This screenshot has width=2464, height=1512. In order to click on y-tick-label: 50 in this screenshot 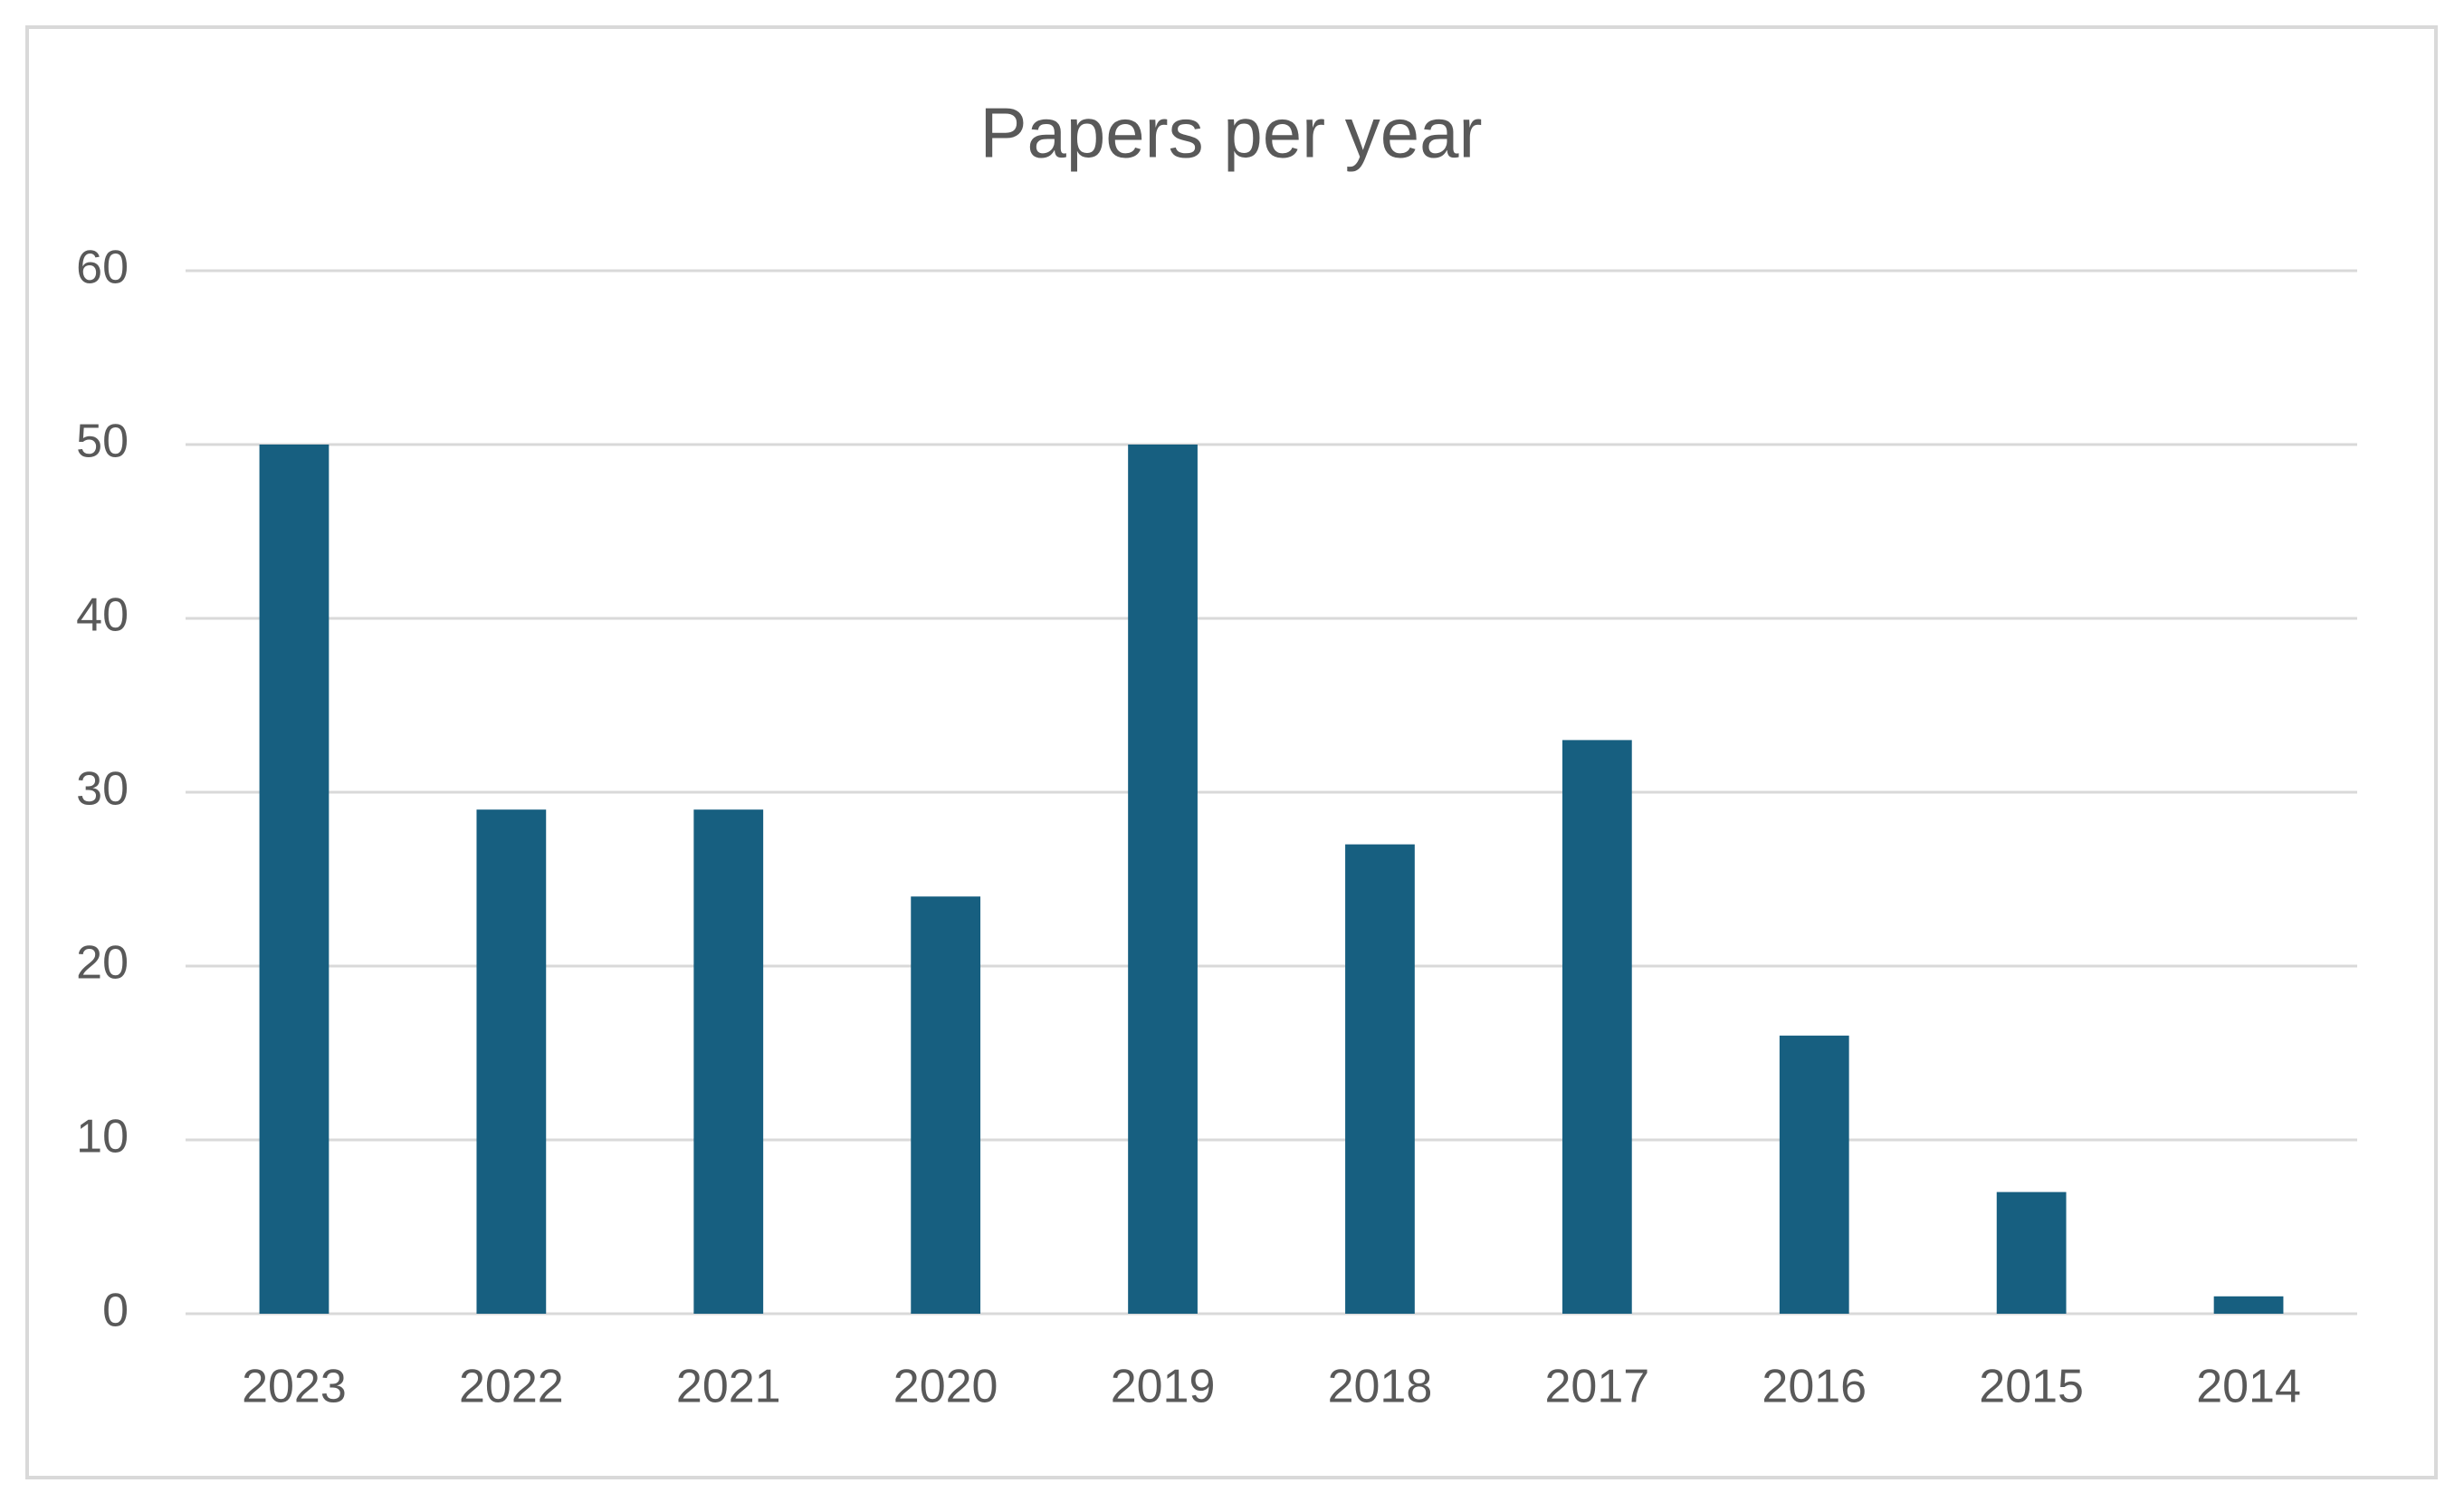, I will do `click(102, 442)`.